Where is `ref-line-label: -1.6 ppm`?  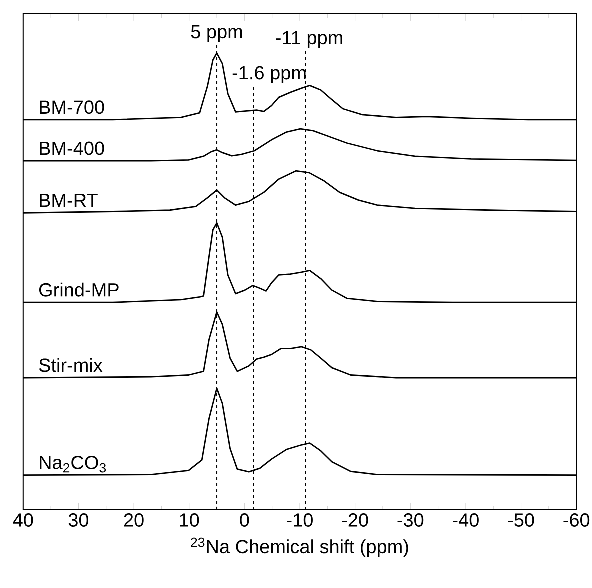
ref-line-label: -1.6 ppm is located at coordinates (269, 75).